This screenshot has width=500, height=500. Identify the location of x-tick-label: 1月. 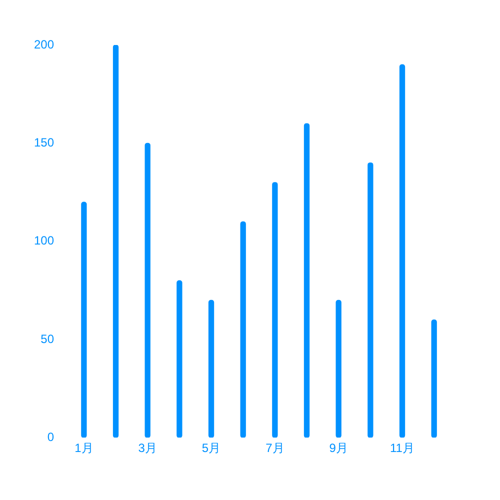
(84, 448).